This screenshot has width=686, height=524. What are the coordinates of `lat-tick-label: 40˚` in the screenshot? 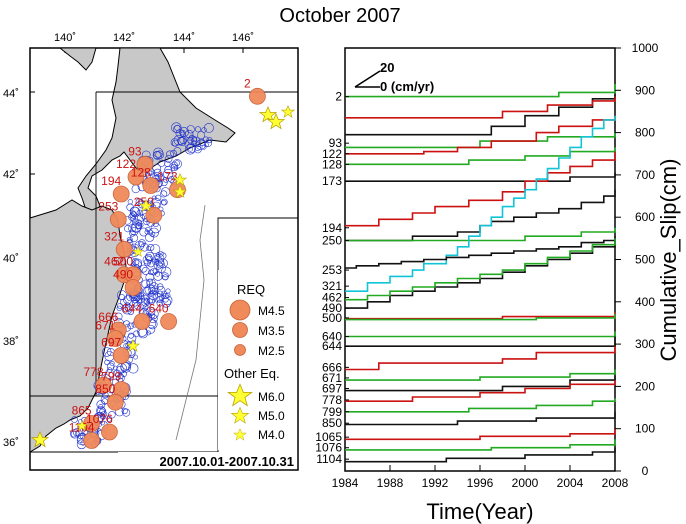 It's located at (11, 259).